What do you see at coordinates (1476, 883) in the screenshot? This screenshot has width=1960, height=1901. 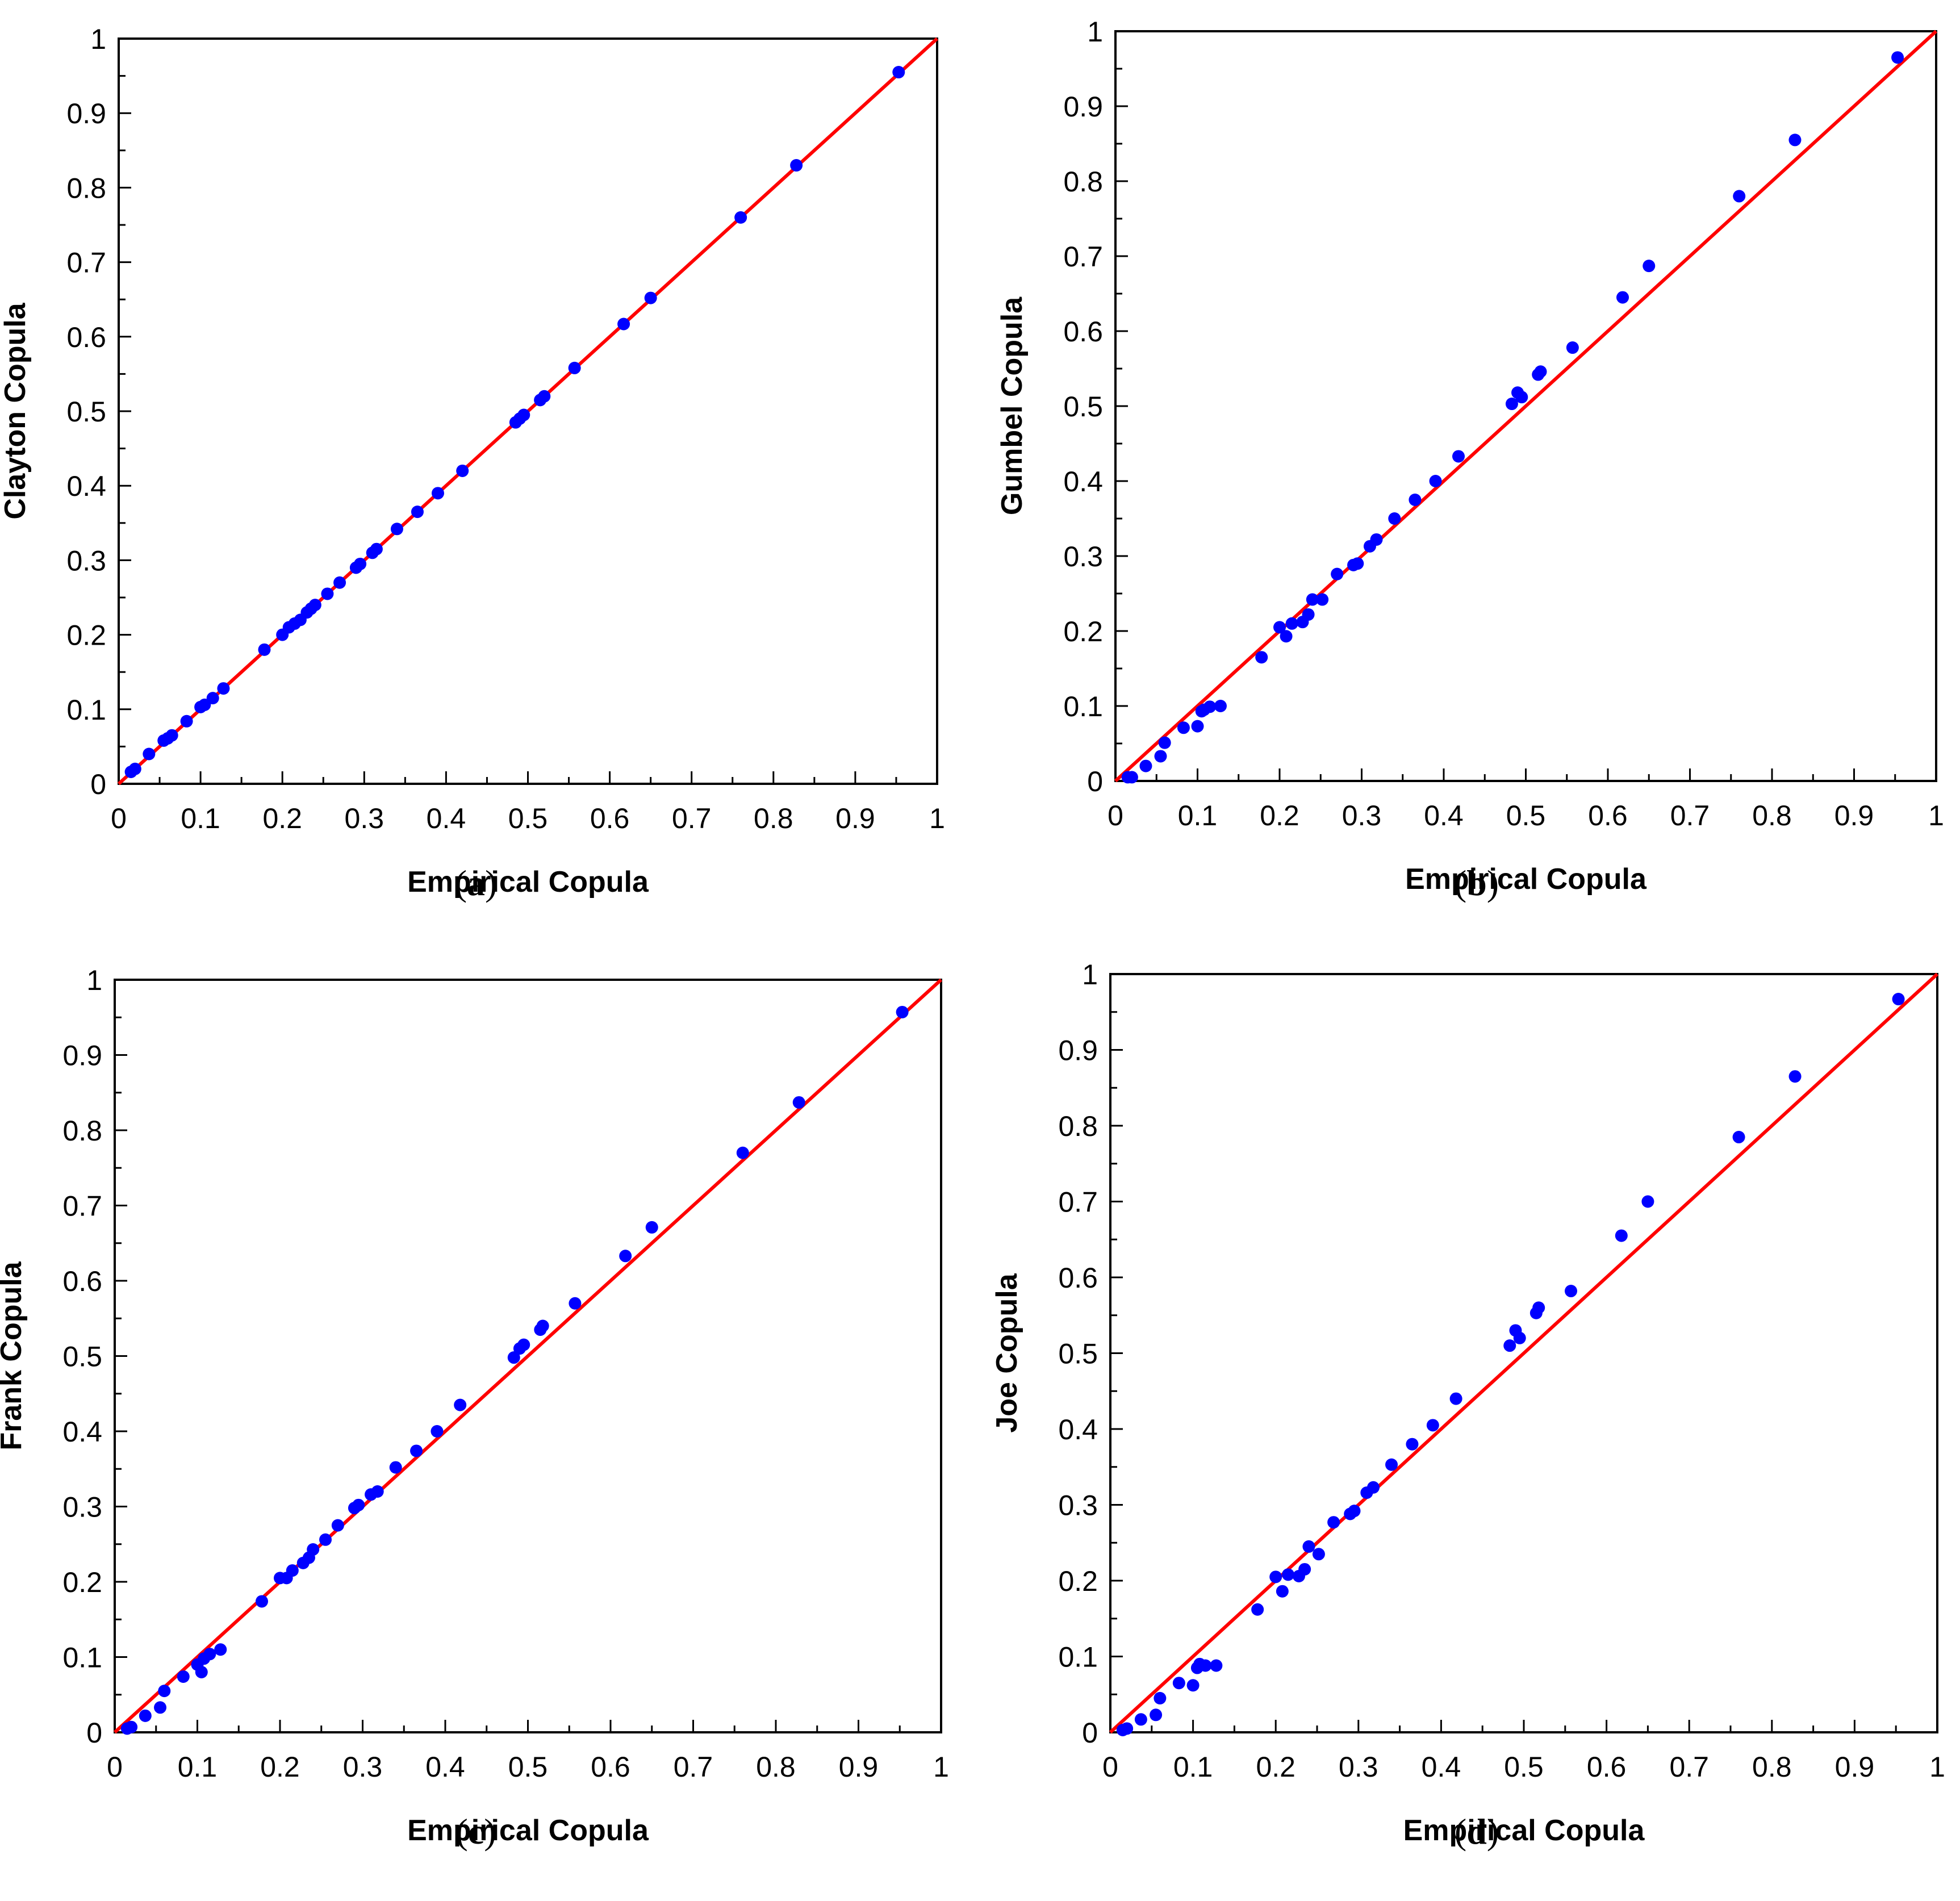 I see `panel-label: (b)` at bounding box center [1476, 883].